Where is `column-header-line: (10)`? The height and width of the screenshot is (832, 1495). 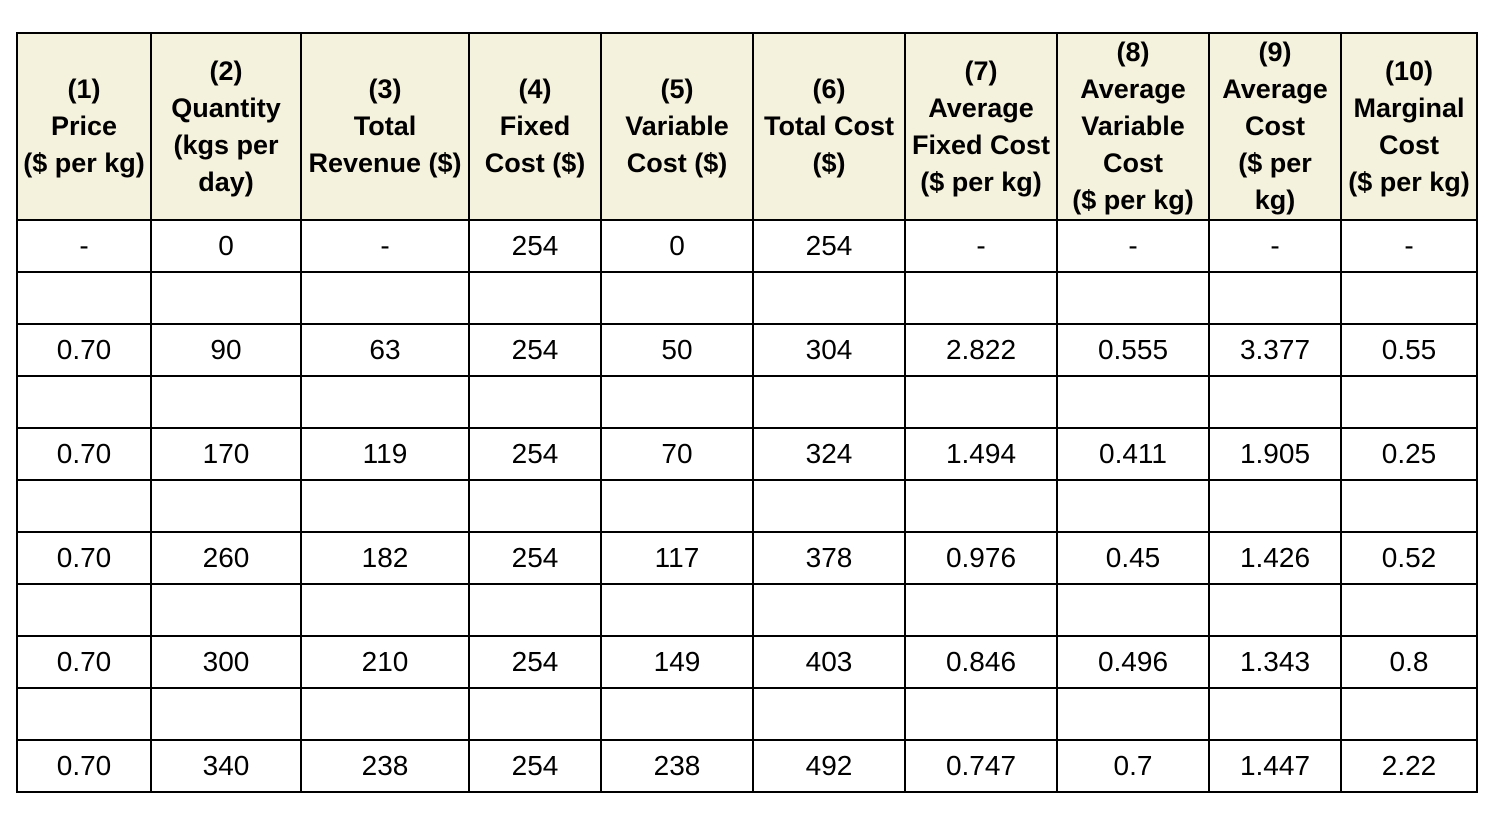
column-header-line: (10) is located at coordinates (1408, 70).